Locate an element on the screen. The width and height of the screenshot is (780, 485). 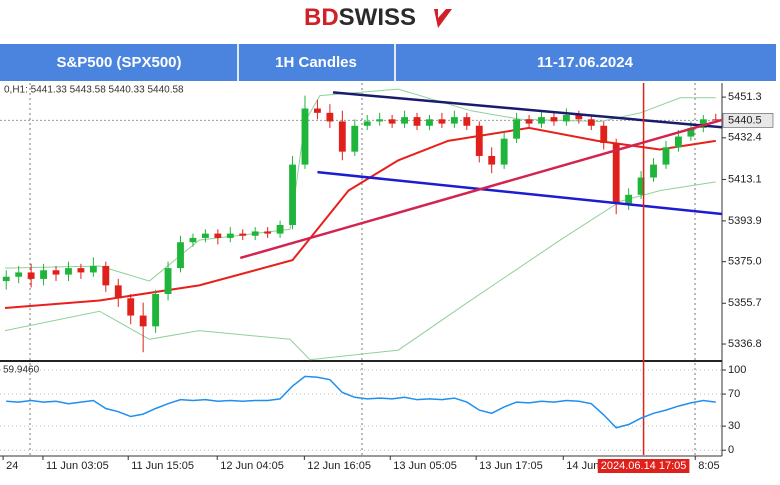
header-bar is located at coordinates (388, 62).